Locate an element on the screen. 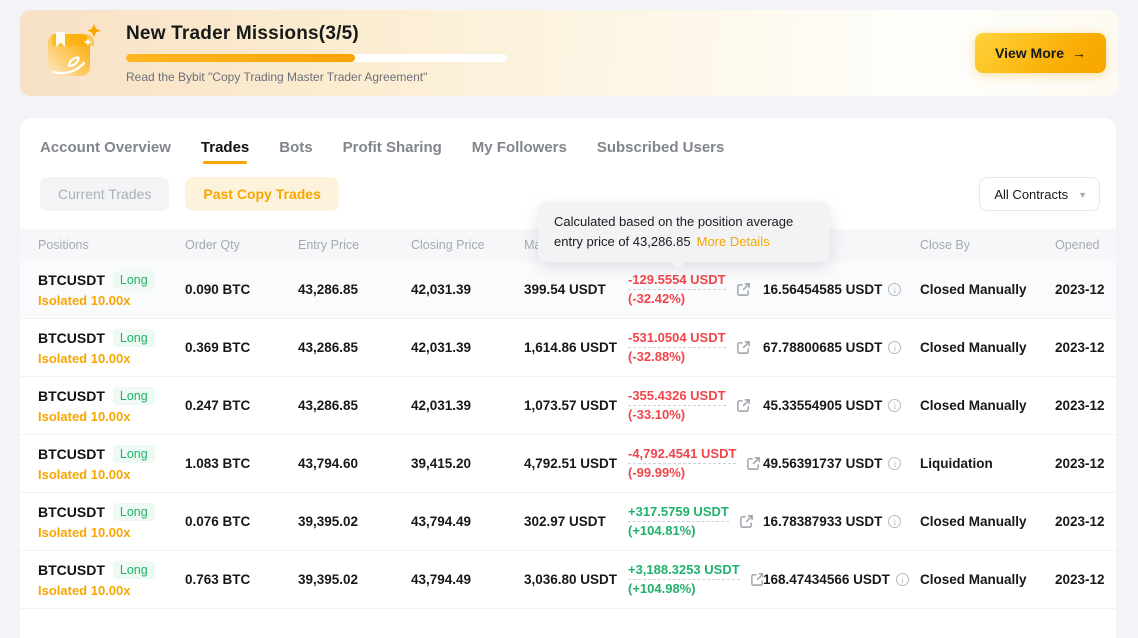 The height and width of the screenshot is (638, 1138). fee-cell: 16.56454585 USDT i is located at coordinates (841, 289).